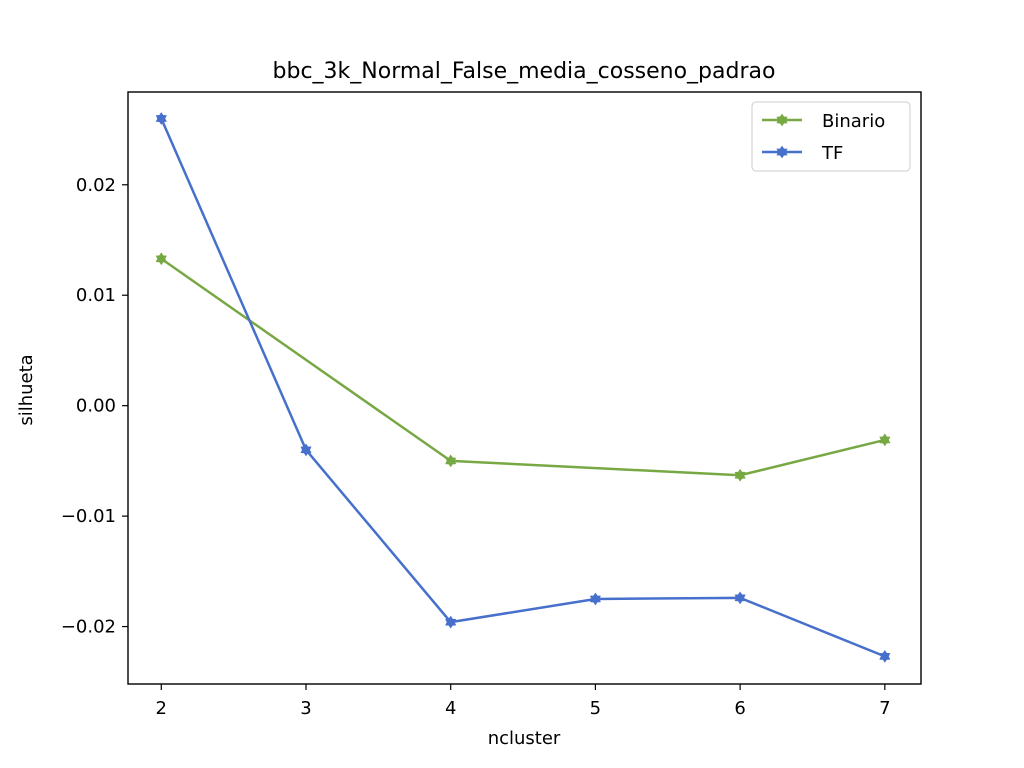 The image size is (1024, 768). I want to click on y-axis-label: silhueta, so click(26, 389).